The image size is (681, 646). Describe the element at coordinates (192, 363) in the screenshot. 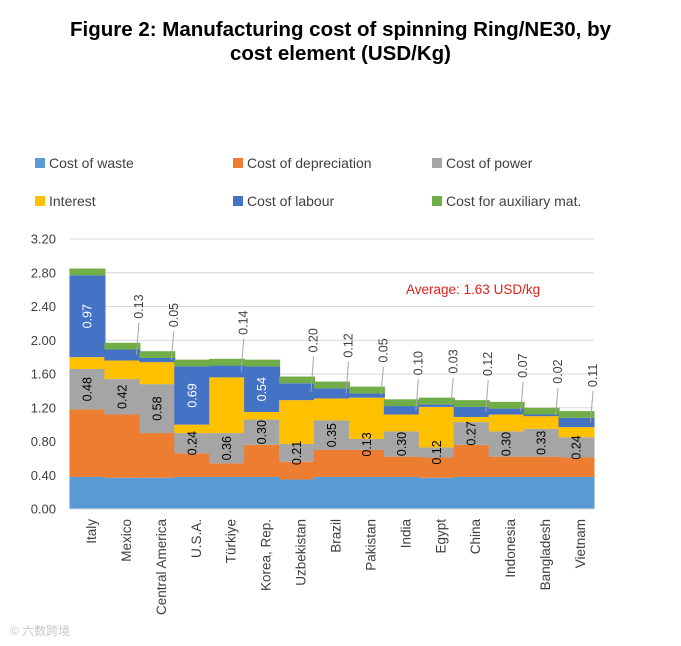

I see `bar-u-s-a-cost-for-auxiliary-mat` at that location.